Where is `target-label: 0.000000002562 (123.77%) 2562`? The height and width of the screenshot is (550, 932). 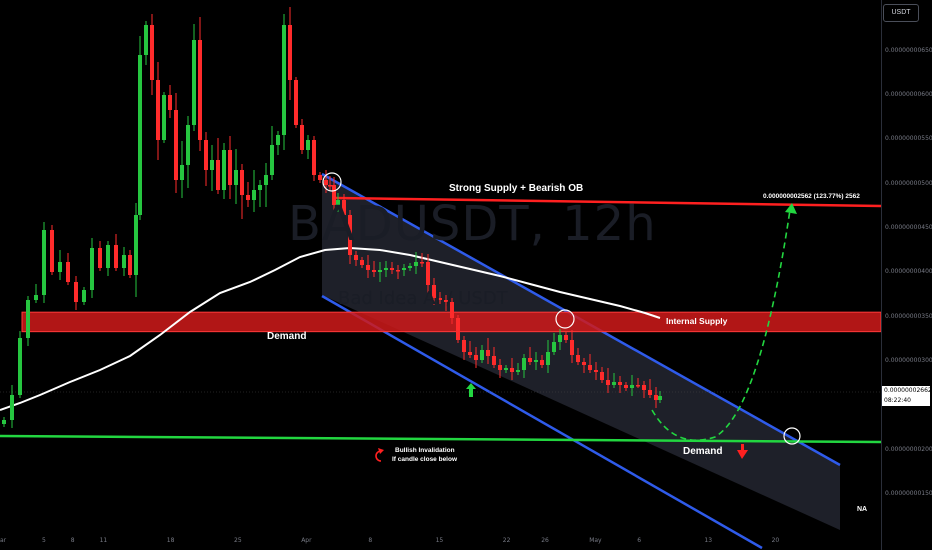
target-label: 0.000000002562 (123.77%) 2562 is located at coordinates (811, 196).